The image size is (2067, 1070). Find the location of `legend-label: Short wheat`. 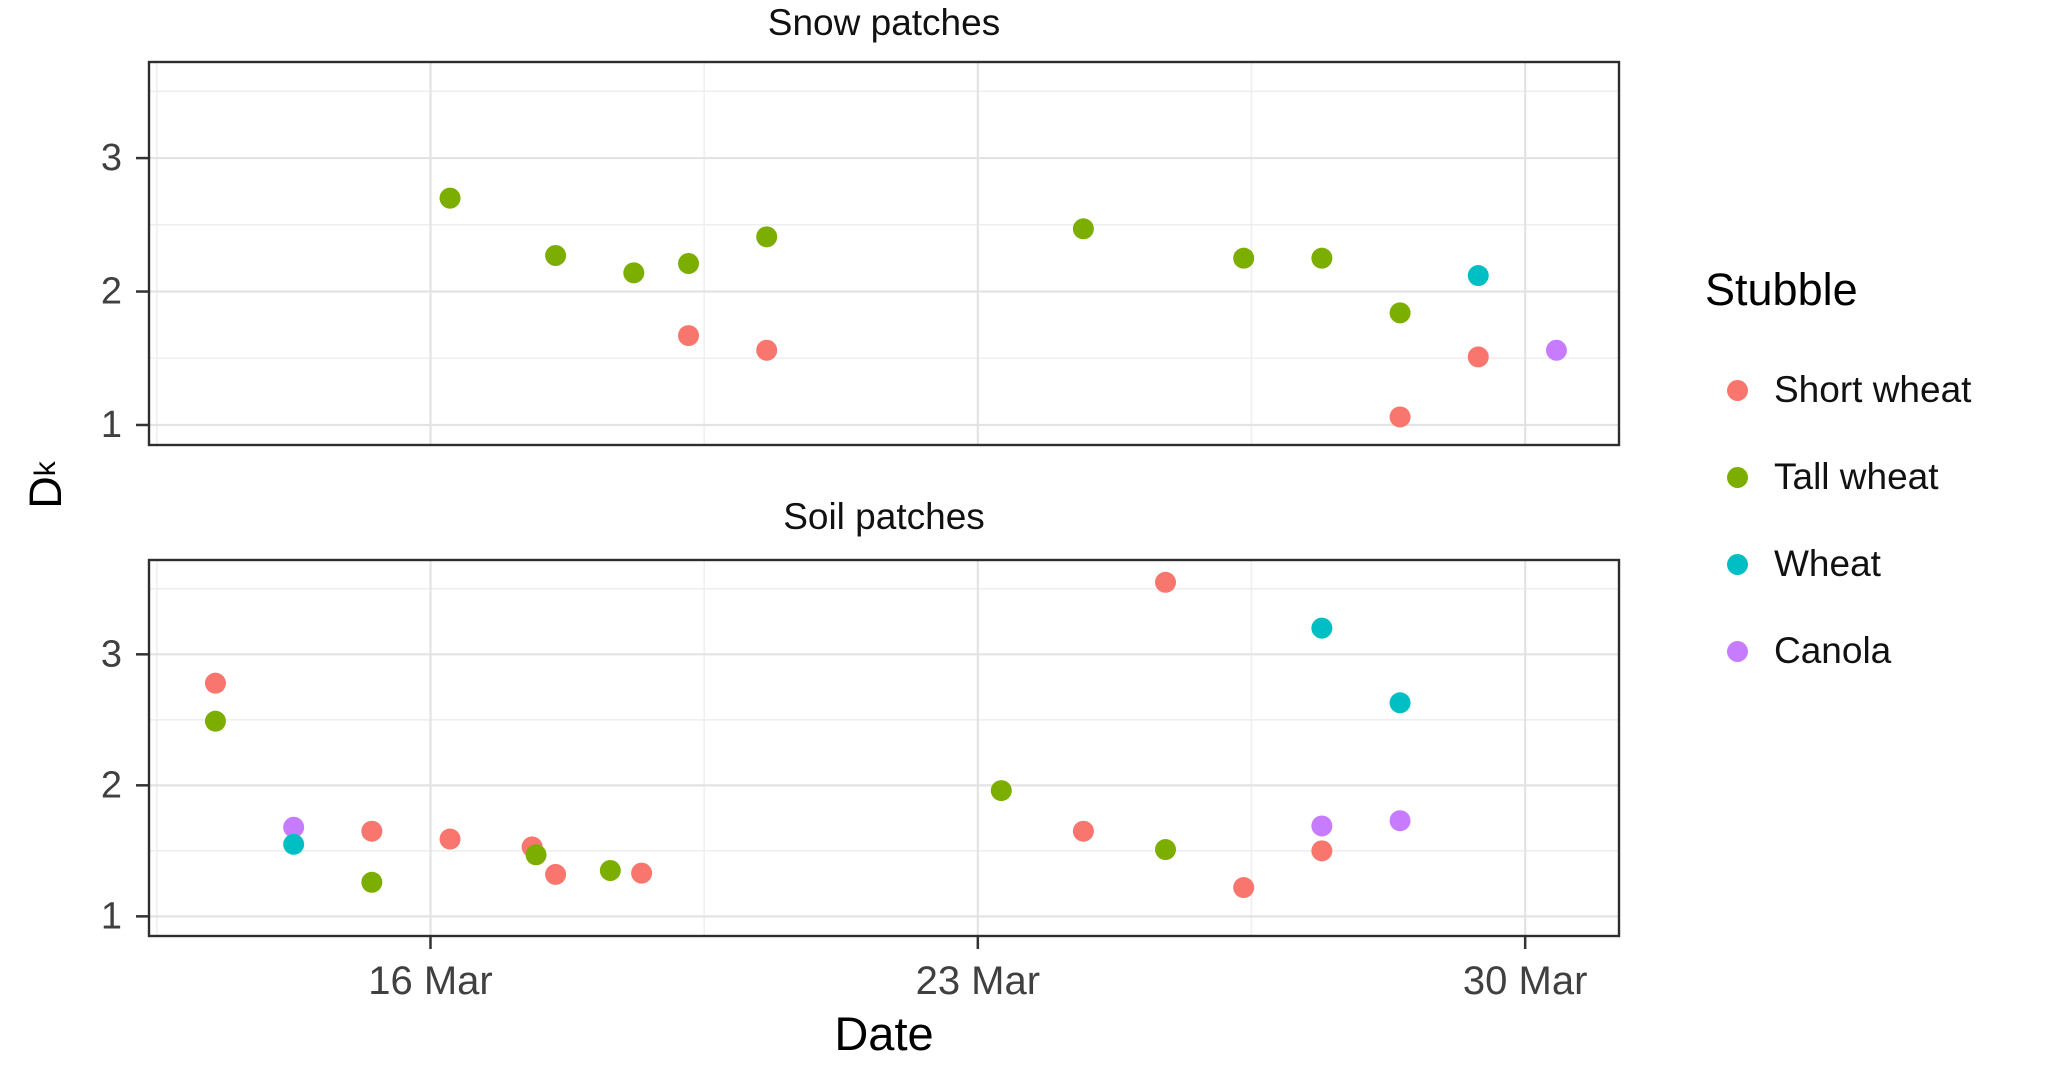

legend-label: Short wheat is located at coordinates (1873, 389).